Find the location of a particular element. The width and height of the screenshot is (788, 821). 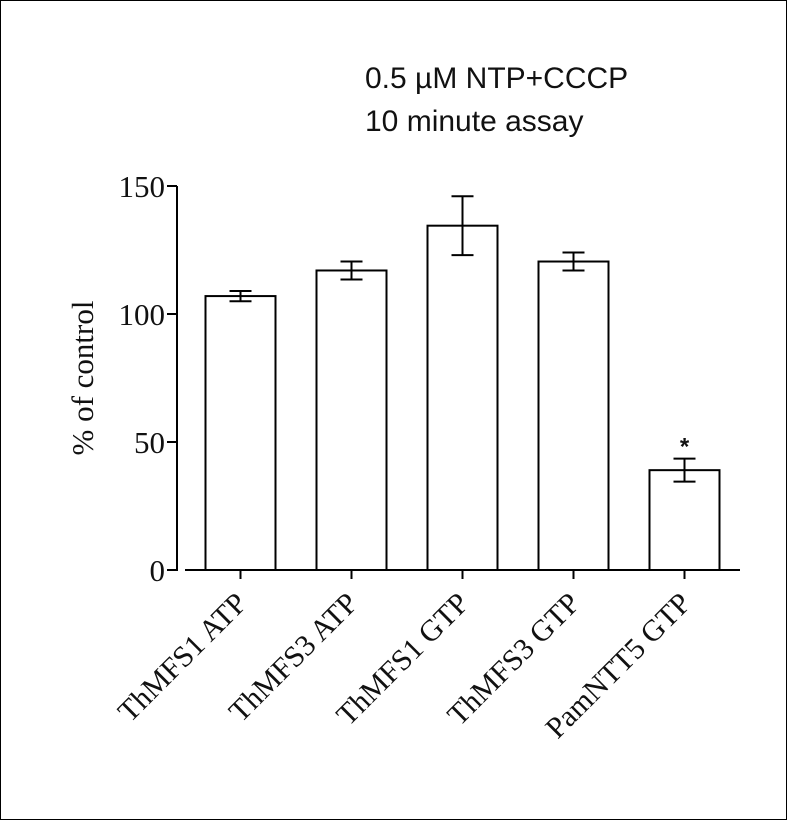

y-tick-label-0: 0 is located at coordinates (158, 570).